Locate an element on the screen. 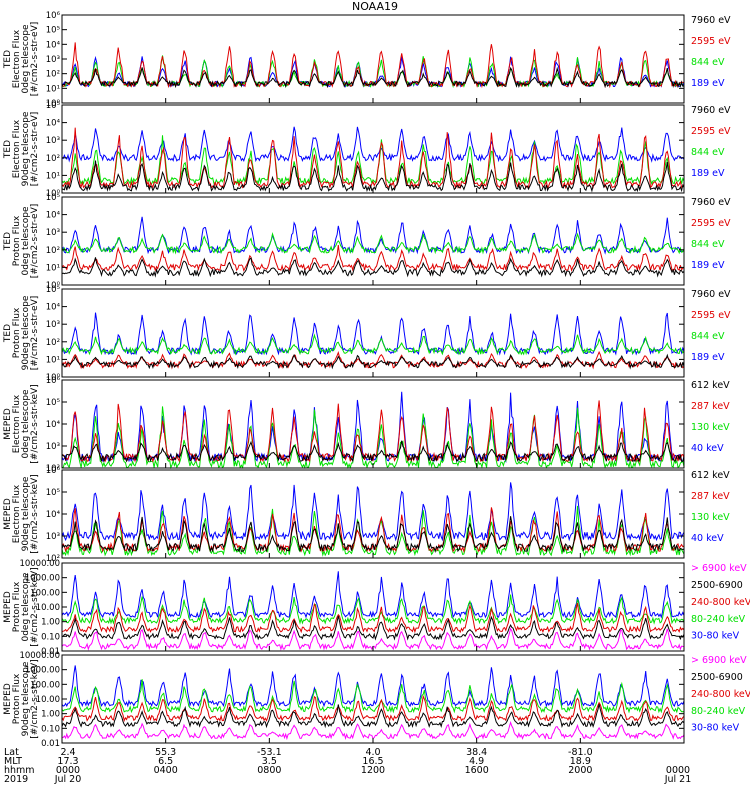 Image resolution: width=750 pixels, height=800 pixels. ytick-label-1-3: 10² is located at coordinates (53, 75).